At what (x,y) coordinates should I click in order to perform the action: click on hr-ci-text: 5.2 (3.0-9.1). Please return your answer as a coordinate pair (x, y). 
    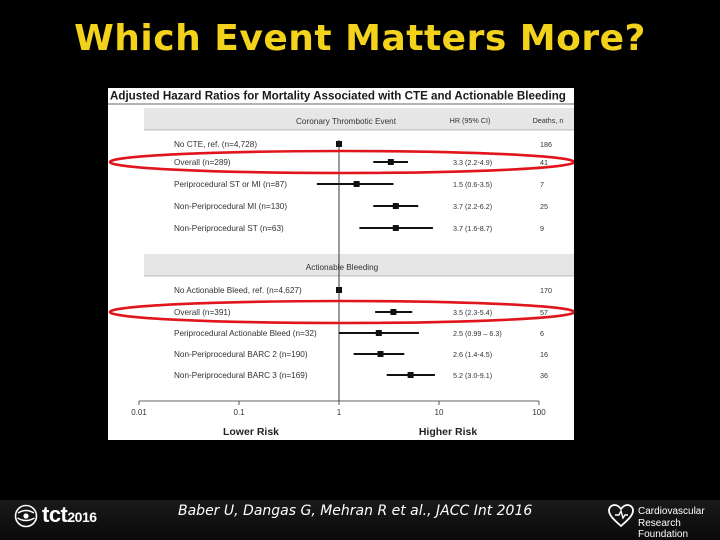
    Looking at the image, I should click on (472, 375).